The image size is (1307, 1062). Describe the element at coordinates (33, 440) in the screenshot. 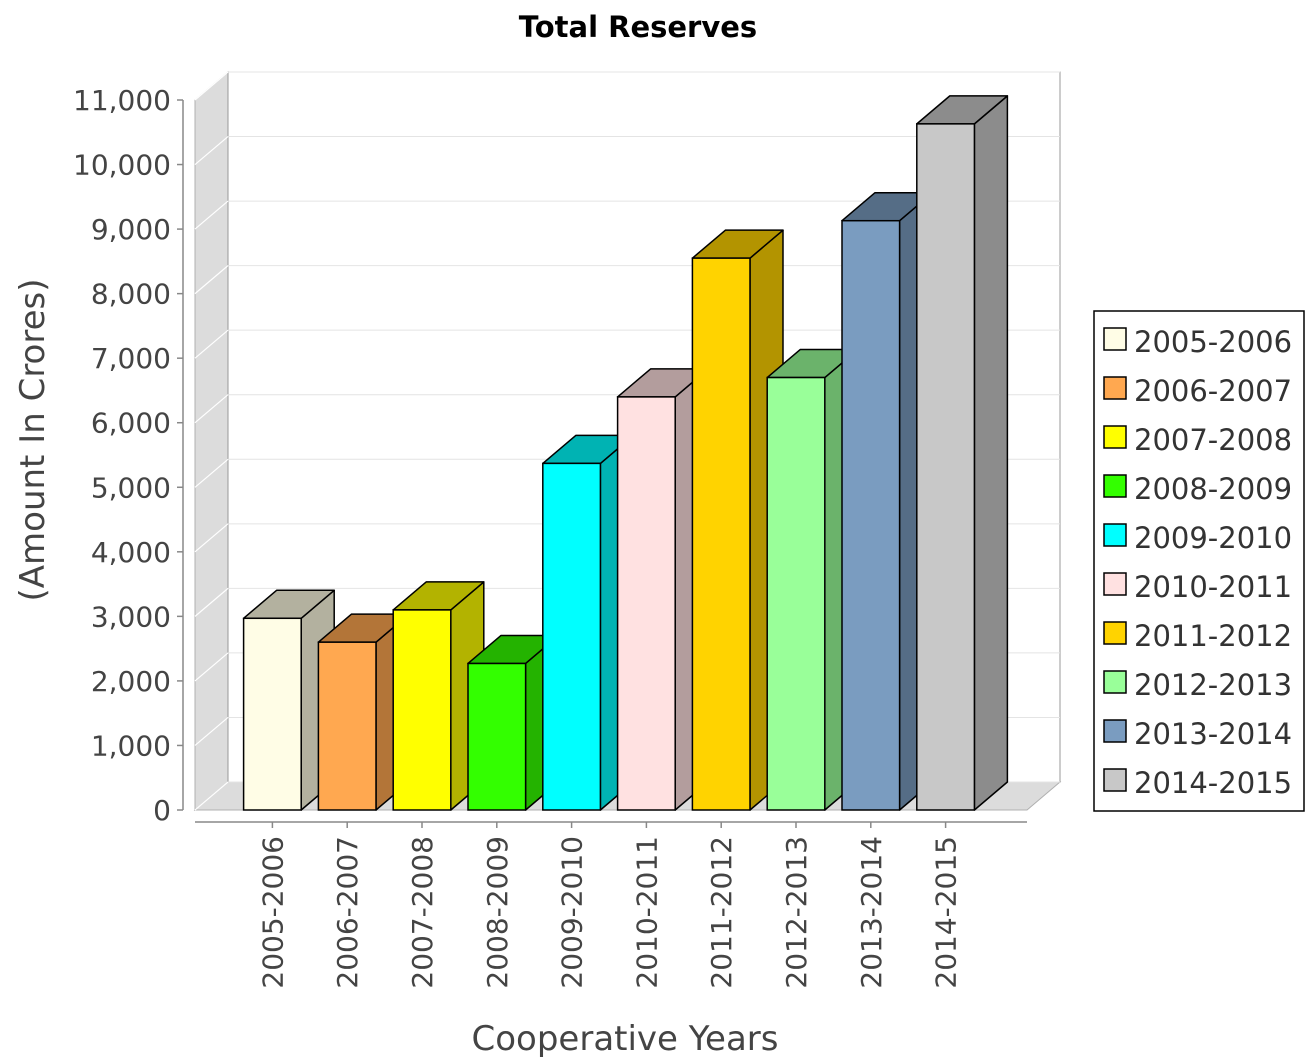

I see `y-axis-label: (Amount In Crores)` at that location.